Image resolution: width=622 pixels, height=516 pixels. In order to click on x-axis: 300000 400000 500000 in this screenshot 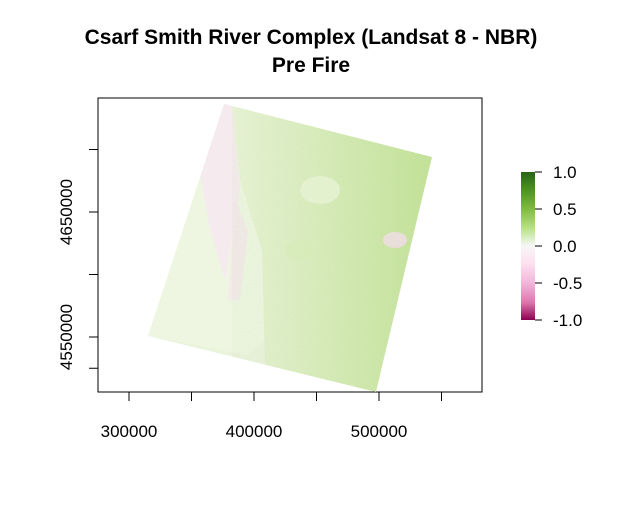, I will do `click(271, 416)`.